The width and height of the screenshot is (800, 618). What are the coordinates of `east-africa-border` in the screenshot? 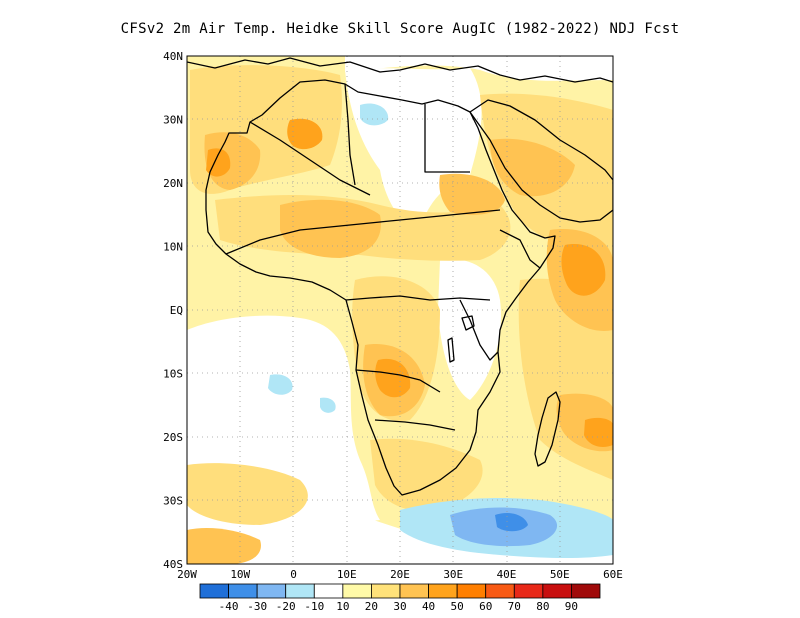 It's located at (479, 330).